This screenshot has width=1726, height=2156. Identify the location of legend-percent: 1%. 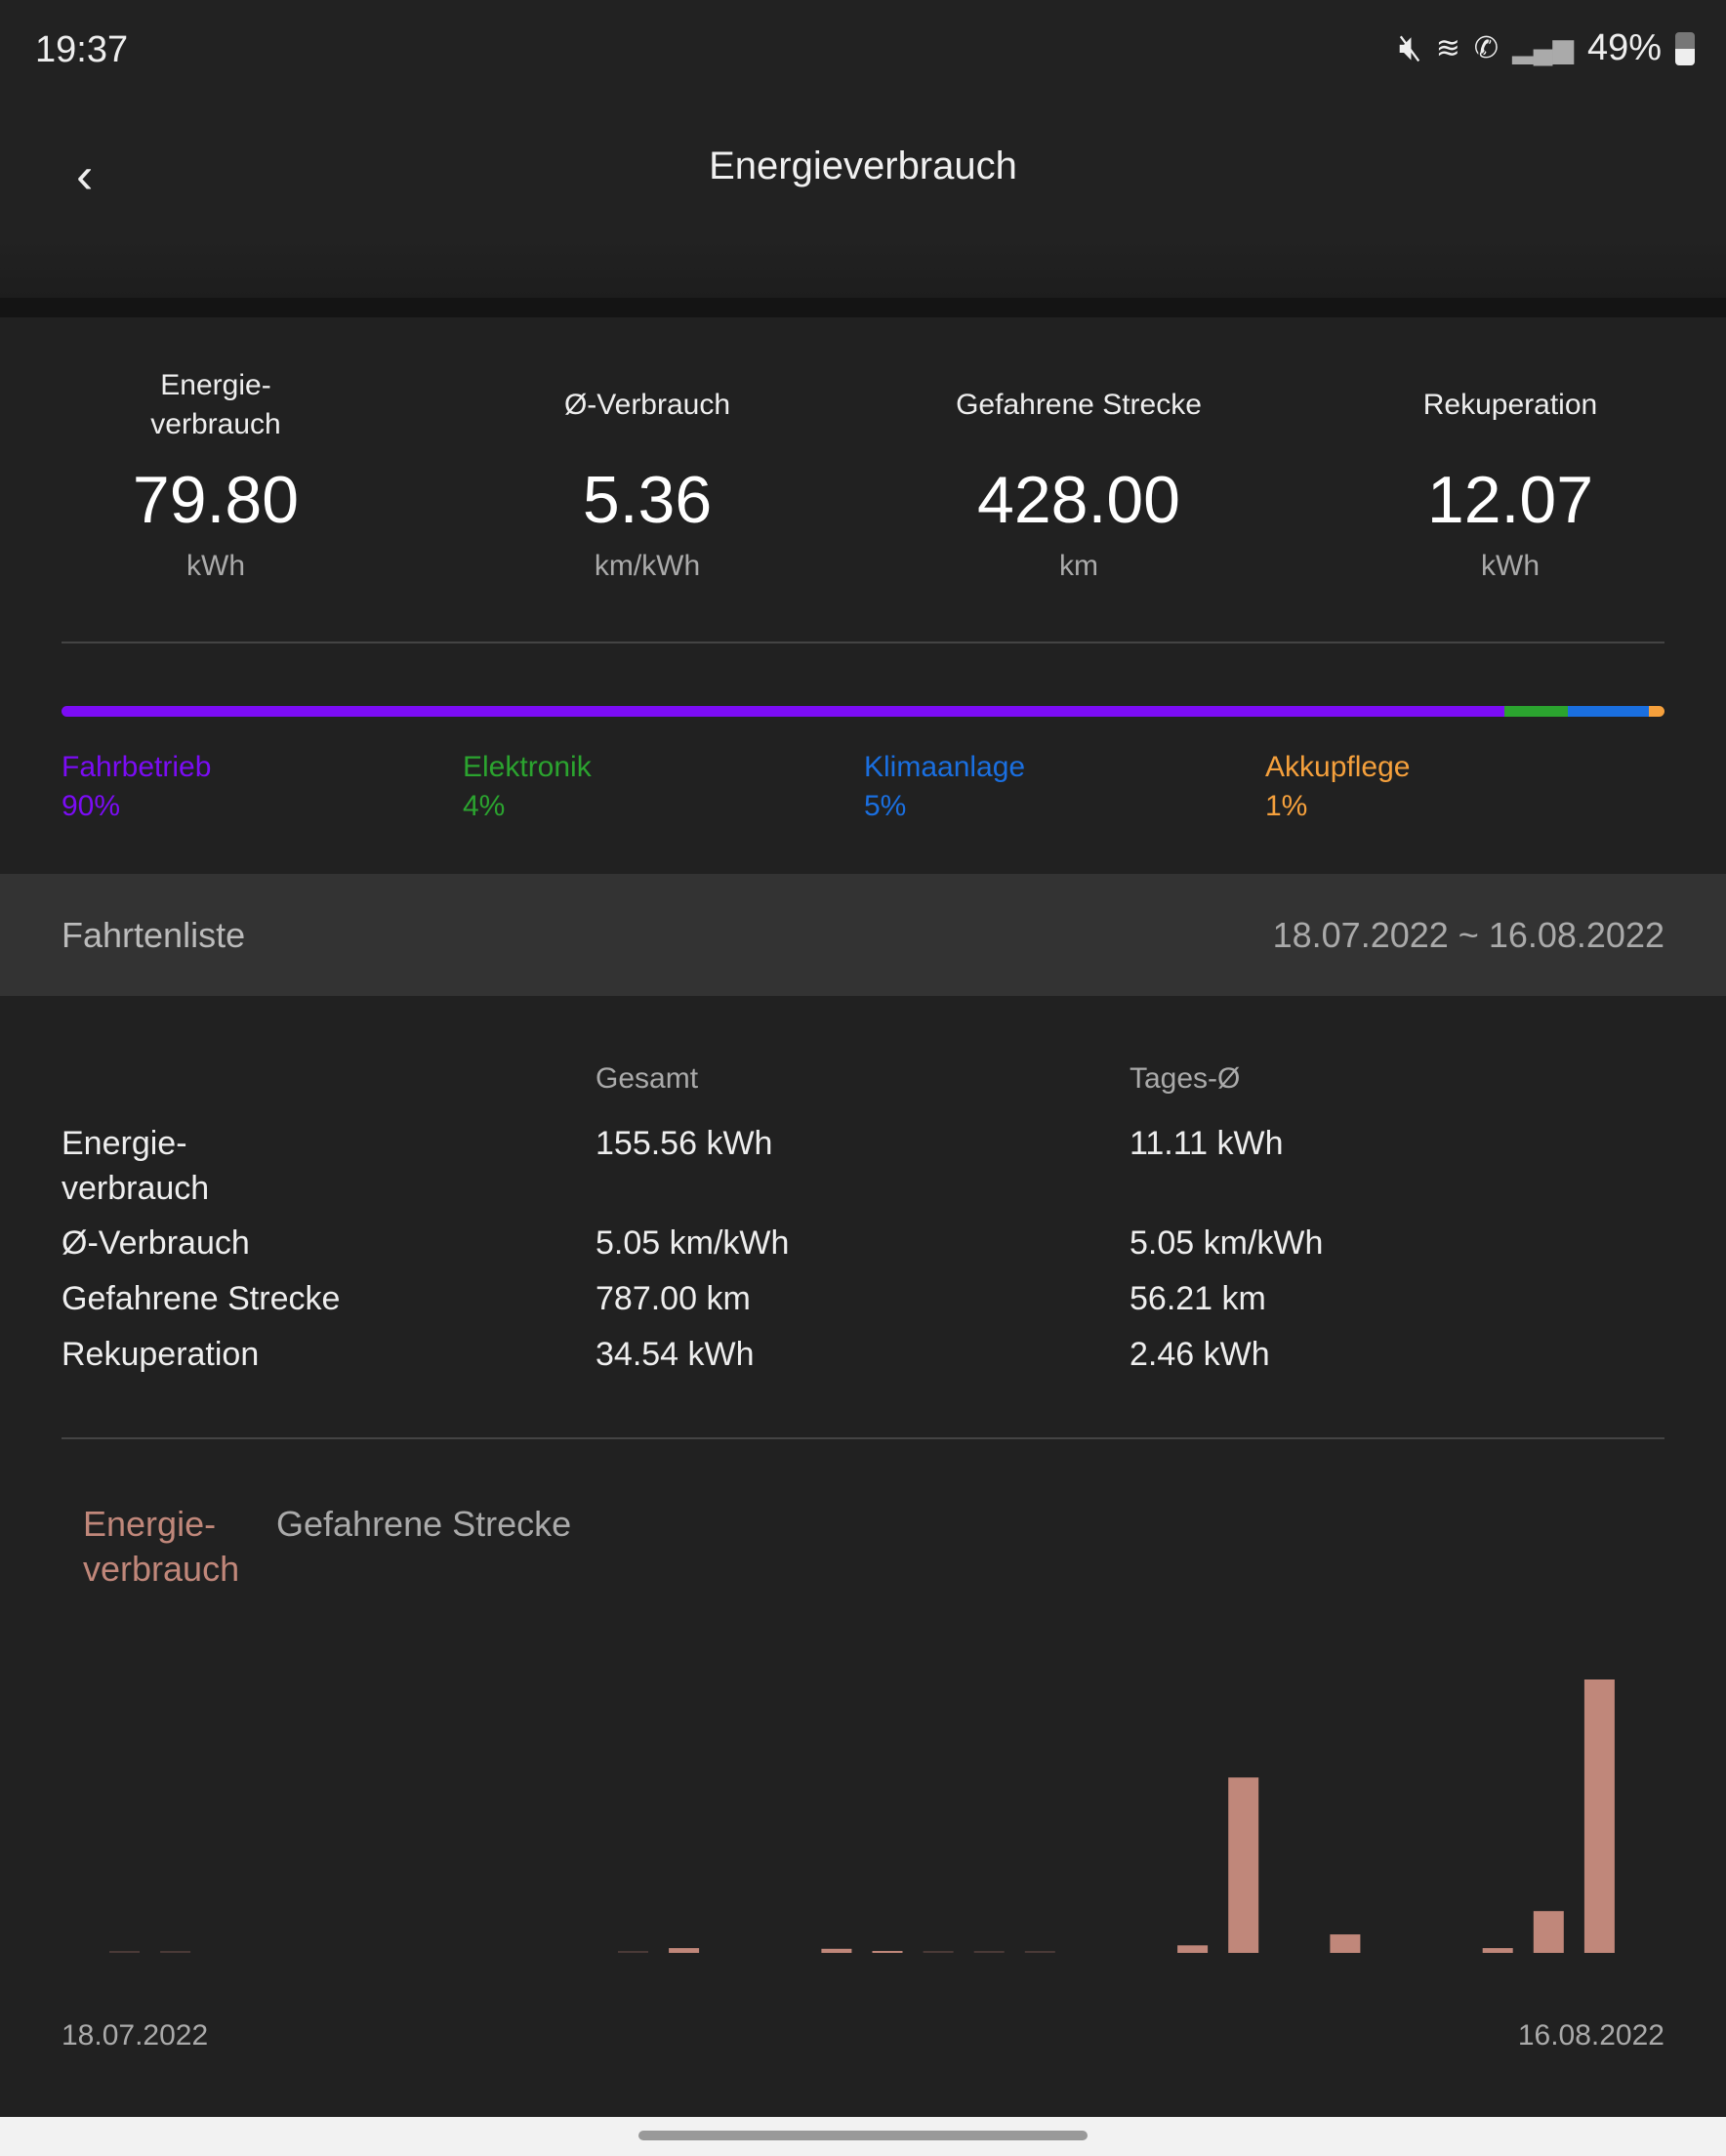
(1286, 806).